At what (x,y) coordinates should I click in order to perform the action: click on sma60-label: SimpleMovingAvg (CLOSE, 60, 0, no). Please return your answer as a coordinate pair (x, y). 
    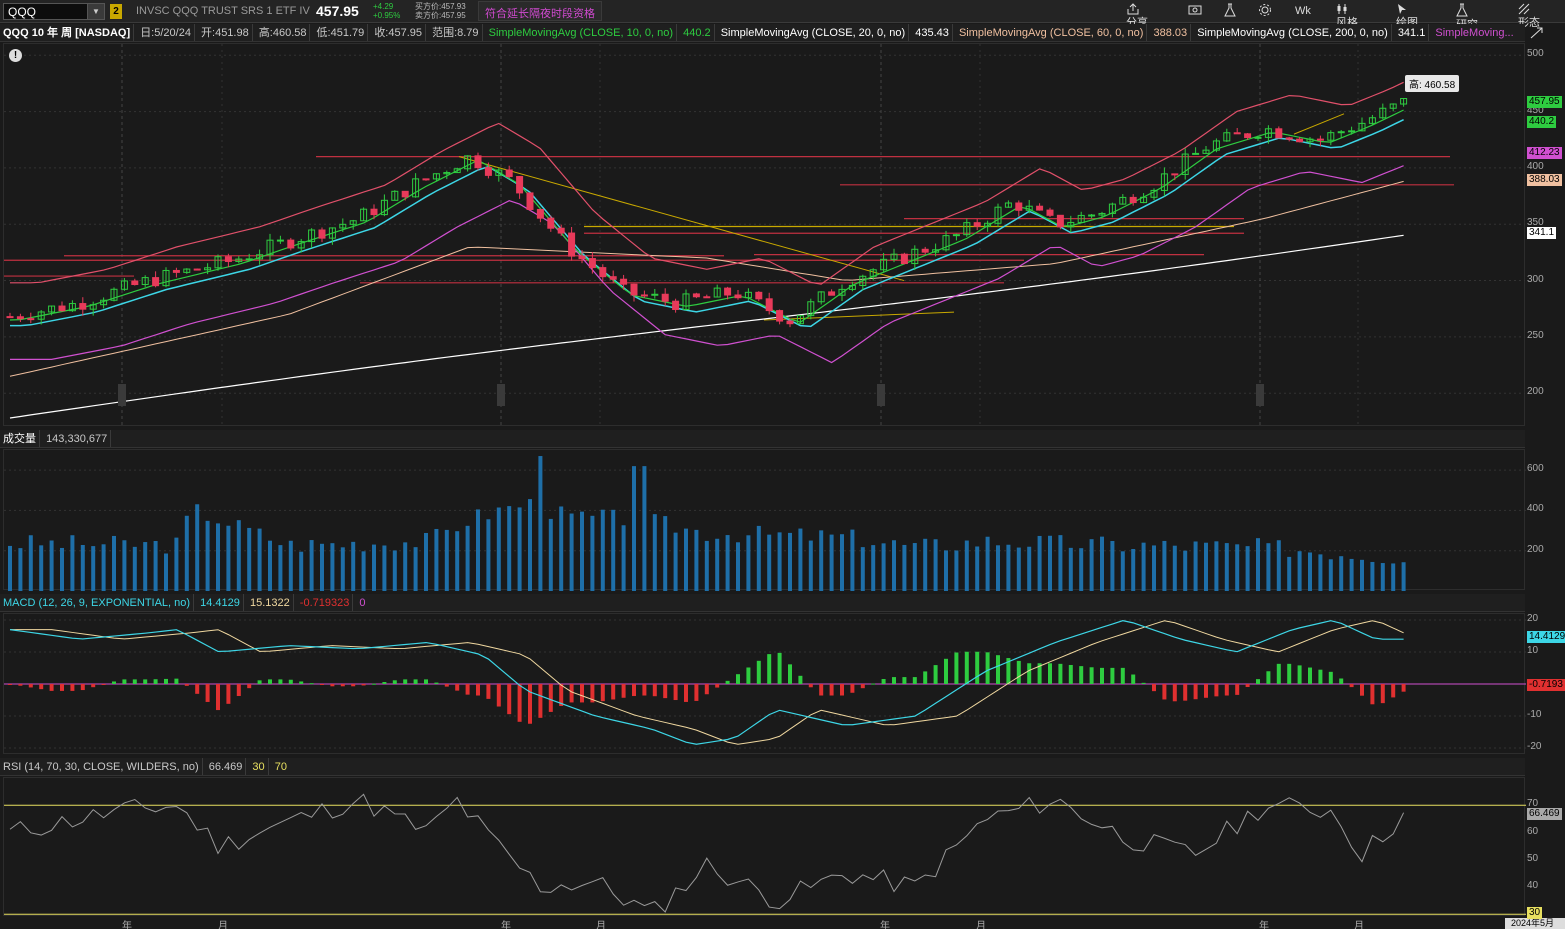
    Looking at the image, I should click on (1052, 32).